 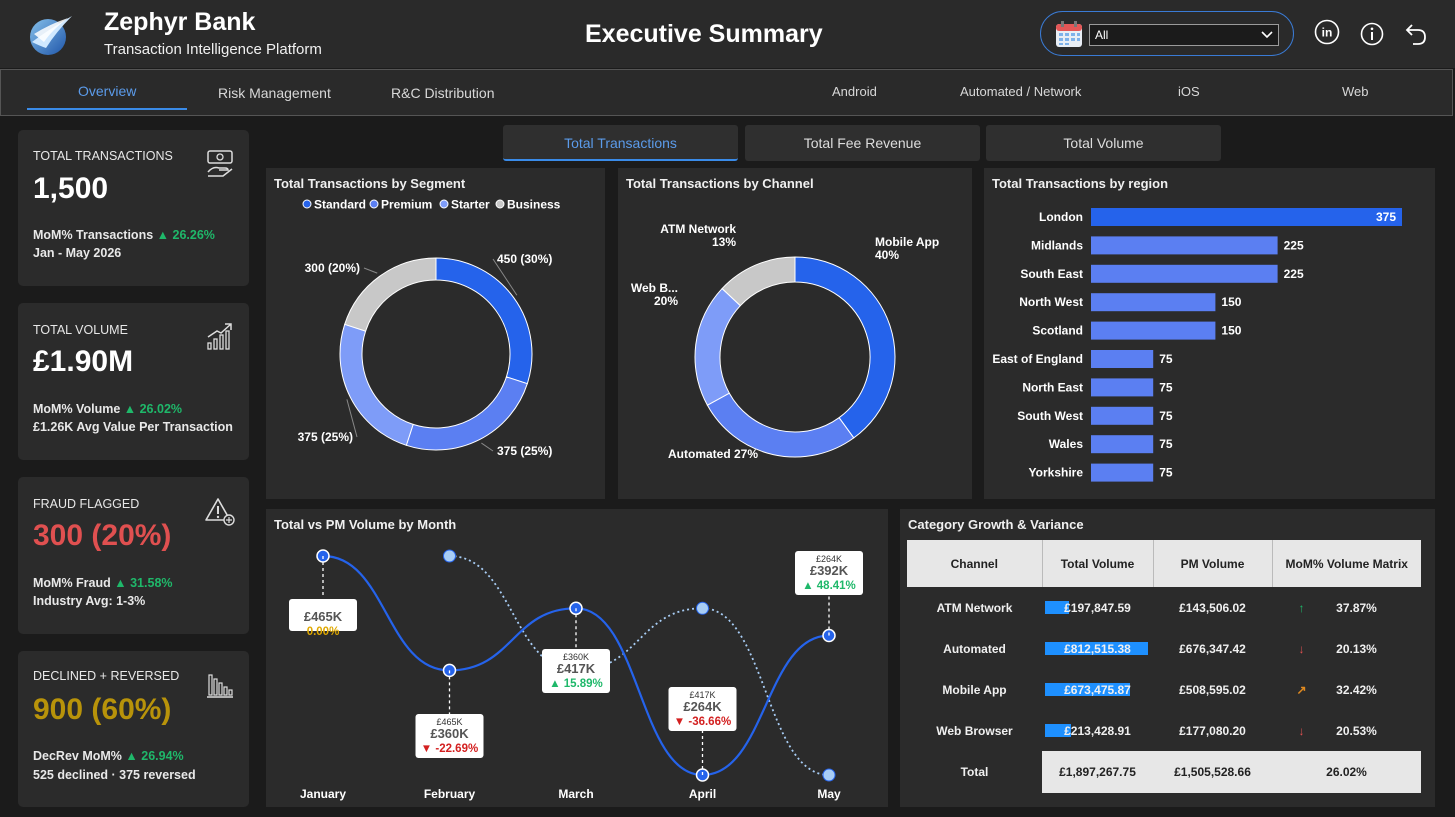 What do you see at coordinates (1164, 689) in the screenshot?
I see `table-row: Mobile App £673,475.87 £508,595.02 ↗ 32.42%` at bounding box center [1164, 689].